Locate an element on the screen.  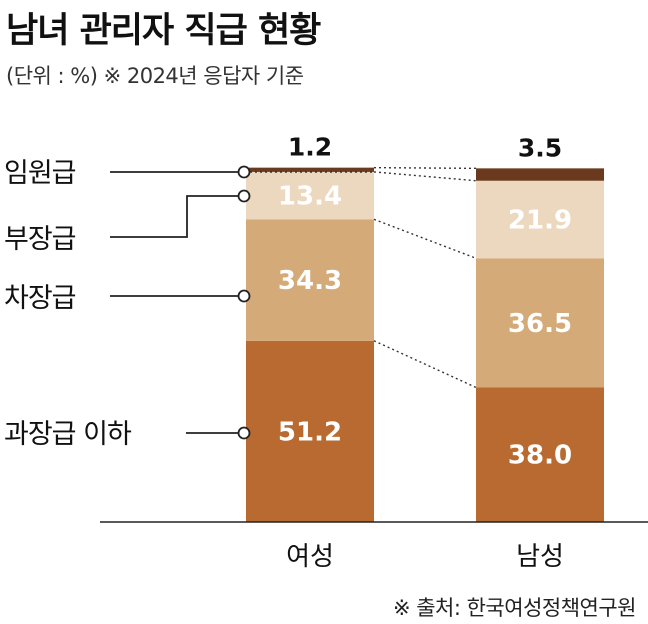
data-label: 38.0 is located at coordinates (540, 456).